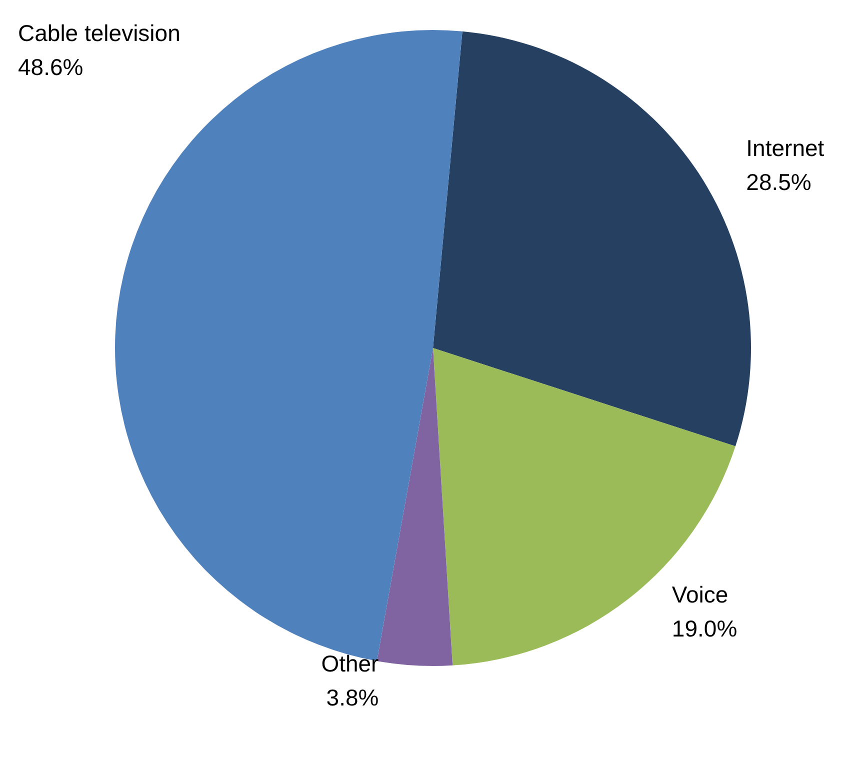 This screenshot has height=760, width=843. What do you see at coordinates (700, 594) in the screenshot?
I see `slice-label: Voice` at bounding box center [700, 594].